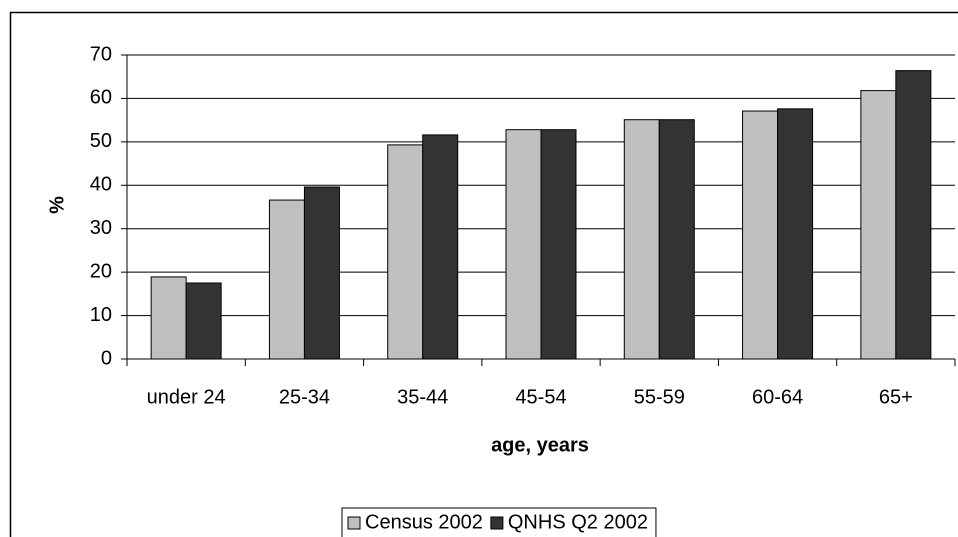 This screenshot has height=537, width=958. Describe the element at coordinates (540, 397) in the screenshot. I see `x-tick-label: 45-54` at that location.